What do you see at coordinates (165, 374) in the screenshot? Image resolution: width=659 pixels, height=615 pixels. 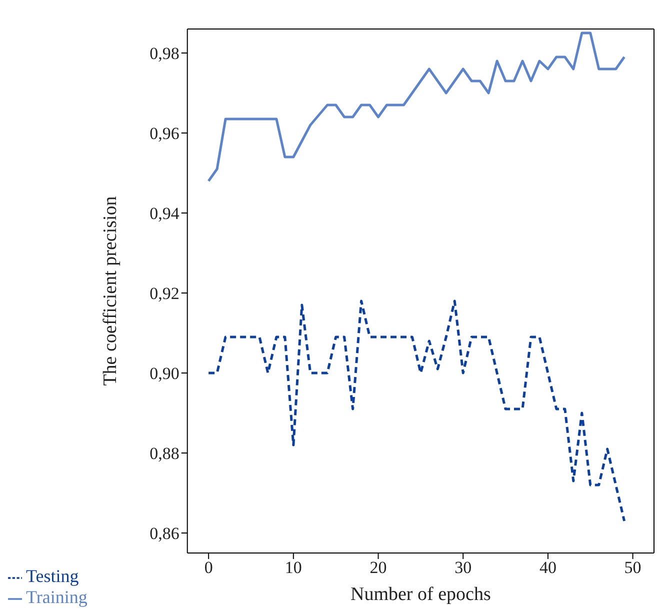 I see `y-tick-label: 0,90` at bounding box center [165, 374].